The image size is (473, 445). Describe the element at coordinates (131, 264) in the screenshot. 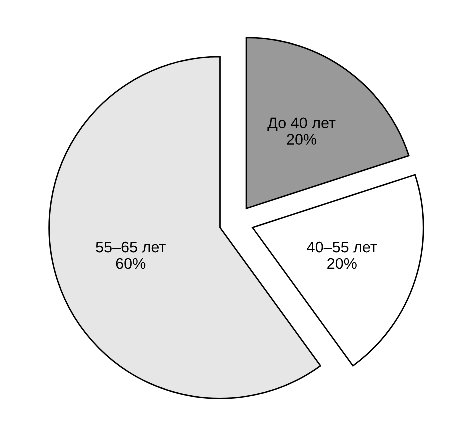

I see `data-label: 60%` at that location.